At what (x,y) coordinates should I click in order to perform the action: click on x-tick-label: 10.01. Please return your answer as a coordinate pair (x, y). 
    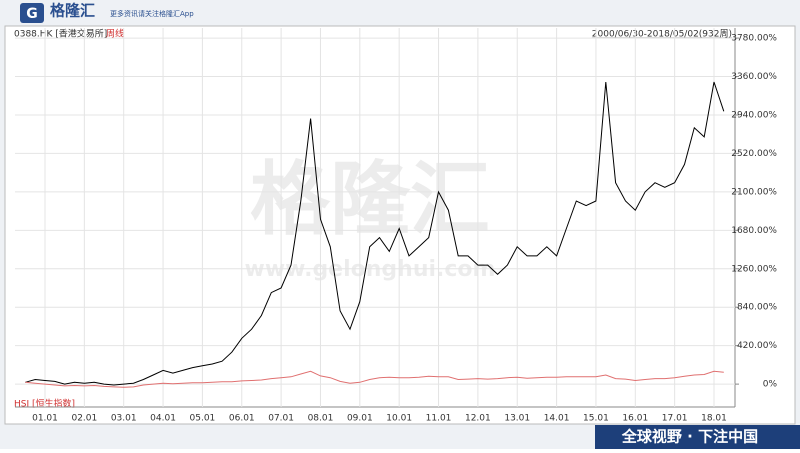
    Looking at the image, I should click on (399, 419).